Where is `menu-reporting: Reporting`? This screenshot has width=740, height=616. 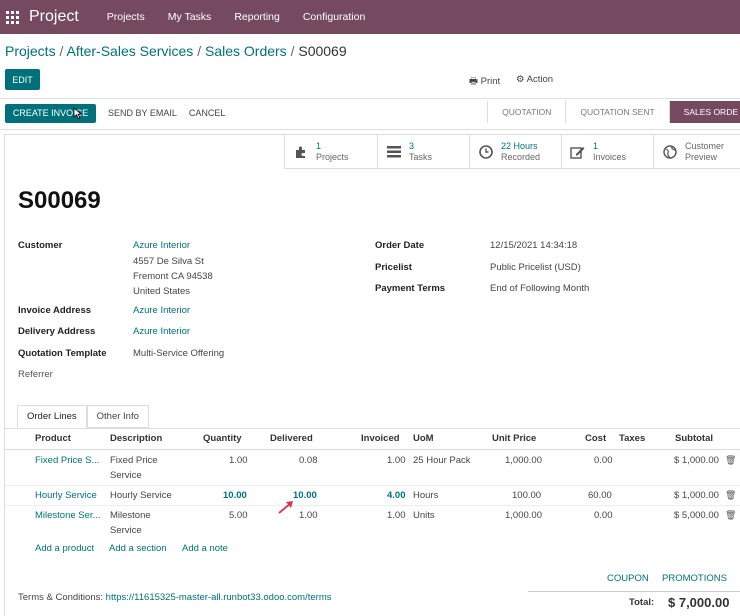 menu-reporting: Reporting is located at coordinates (257, 17).